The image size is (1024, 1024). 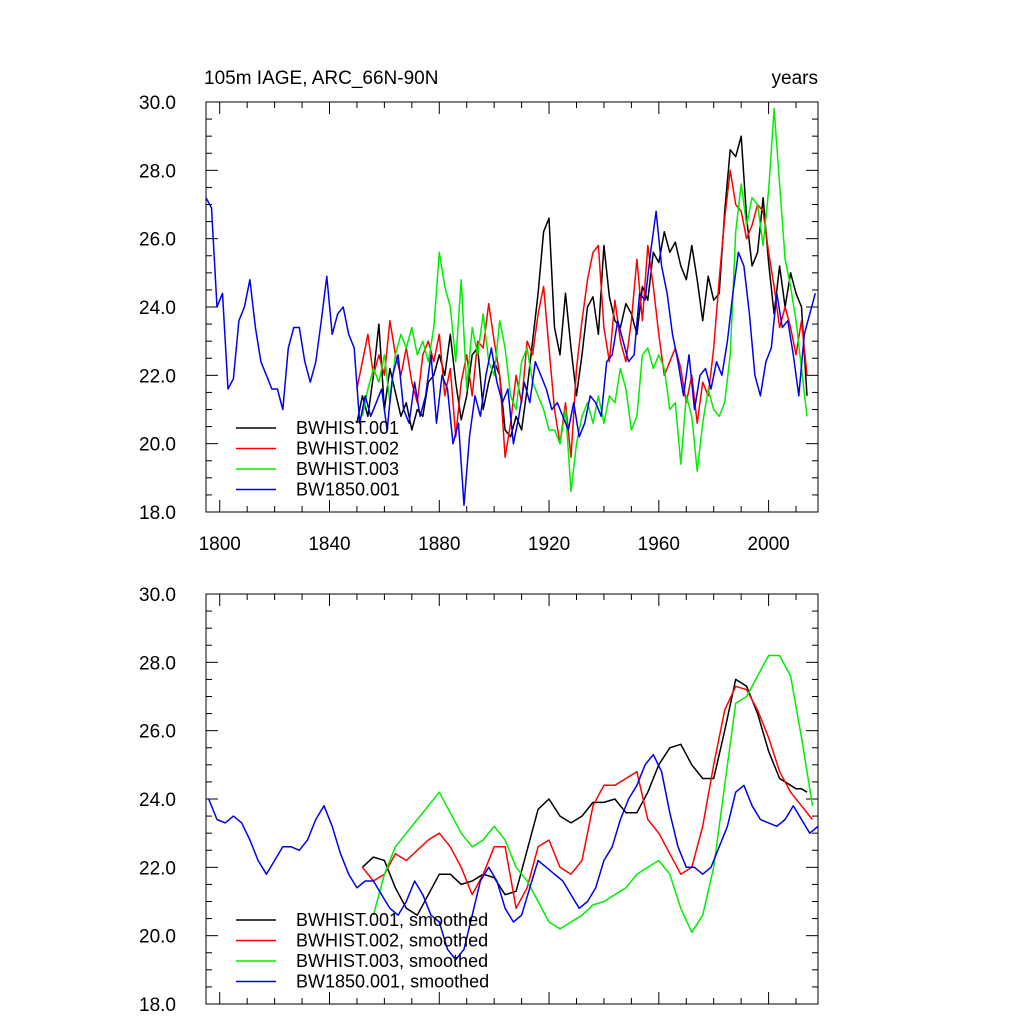 I want to click on series-line-bwhist-001-smoothed, so click(x=584, y=797).